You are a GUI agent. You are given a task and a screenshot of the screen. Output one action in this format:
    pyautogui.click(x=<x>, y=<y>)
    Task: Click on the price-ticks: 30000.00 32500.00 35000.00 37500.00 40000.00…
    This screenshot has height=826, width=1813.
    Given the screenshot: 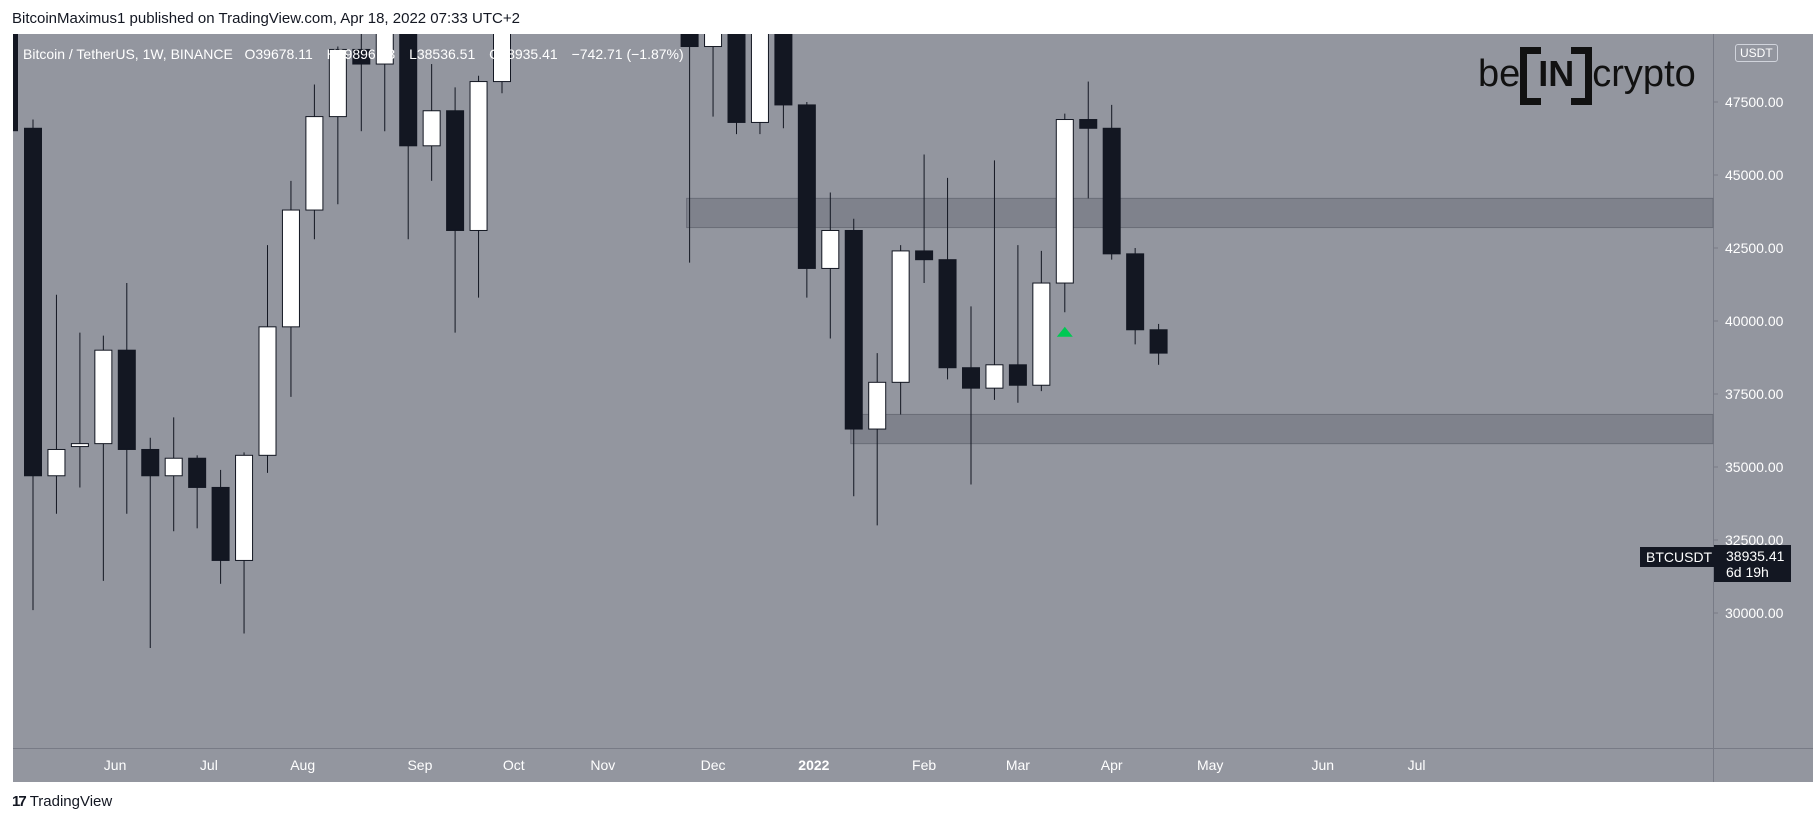 What is the action you would take?
    pyautogui.click(x=1748, y=357)
    